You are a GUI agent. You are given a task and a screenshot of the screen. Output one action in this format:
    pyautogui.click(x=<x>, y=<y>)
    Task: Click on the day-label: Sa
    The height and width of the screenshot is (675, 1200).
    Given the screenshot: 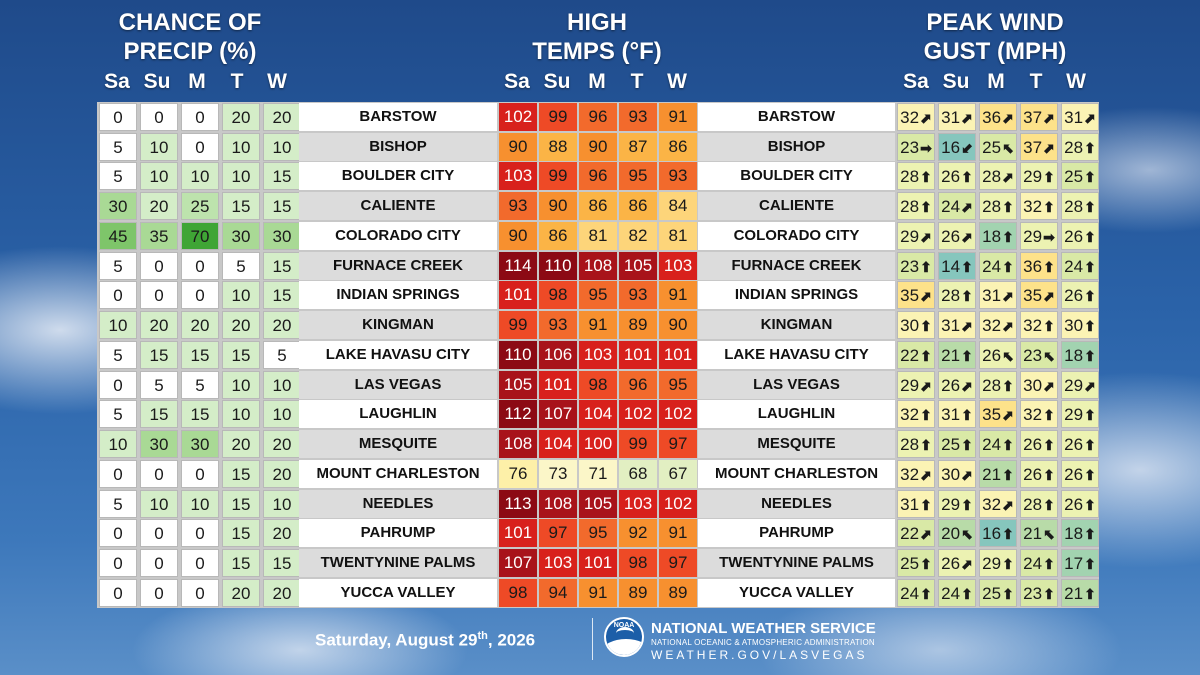 What is the action you would take?
    pyautogui.click(x=117, y=81)
    